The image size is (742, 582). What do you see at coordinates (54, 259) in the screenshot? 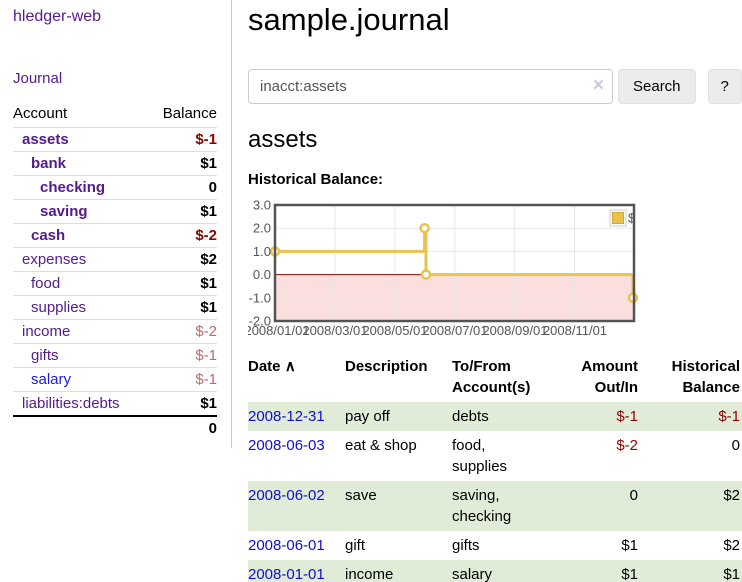
I see `account-link-expenses: expenses` at bounding box center [54, 259].